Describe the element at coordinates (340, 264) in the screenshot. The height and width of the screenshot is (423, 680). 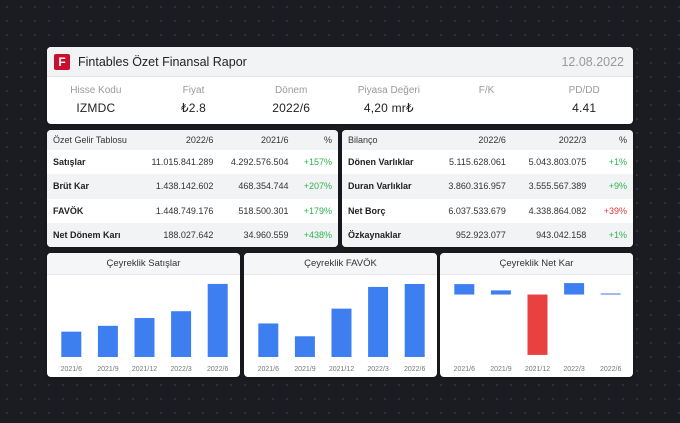
I see `chart-title: Çeyreklik FAVÖK` at that location.